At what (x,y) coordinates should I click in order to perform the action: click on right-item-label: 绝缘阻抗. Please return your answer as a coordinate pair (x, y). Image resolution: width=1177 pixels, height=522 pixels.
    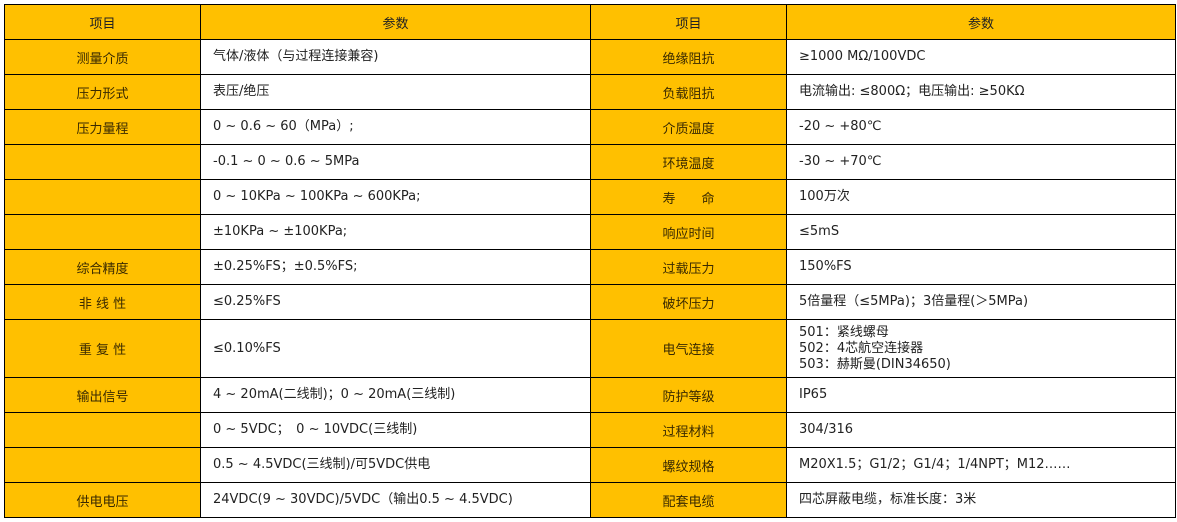
    Looking at the image, I should click on (688, 57).